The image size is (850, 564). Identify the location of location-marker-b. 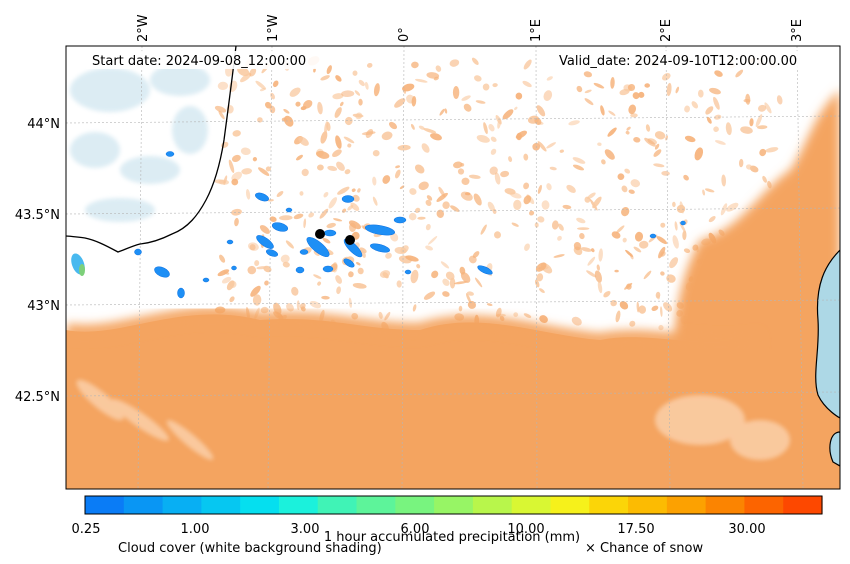
(350, 240).